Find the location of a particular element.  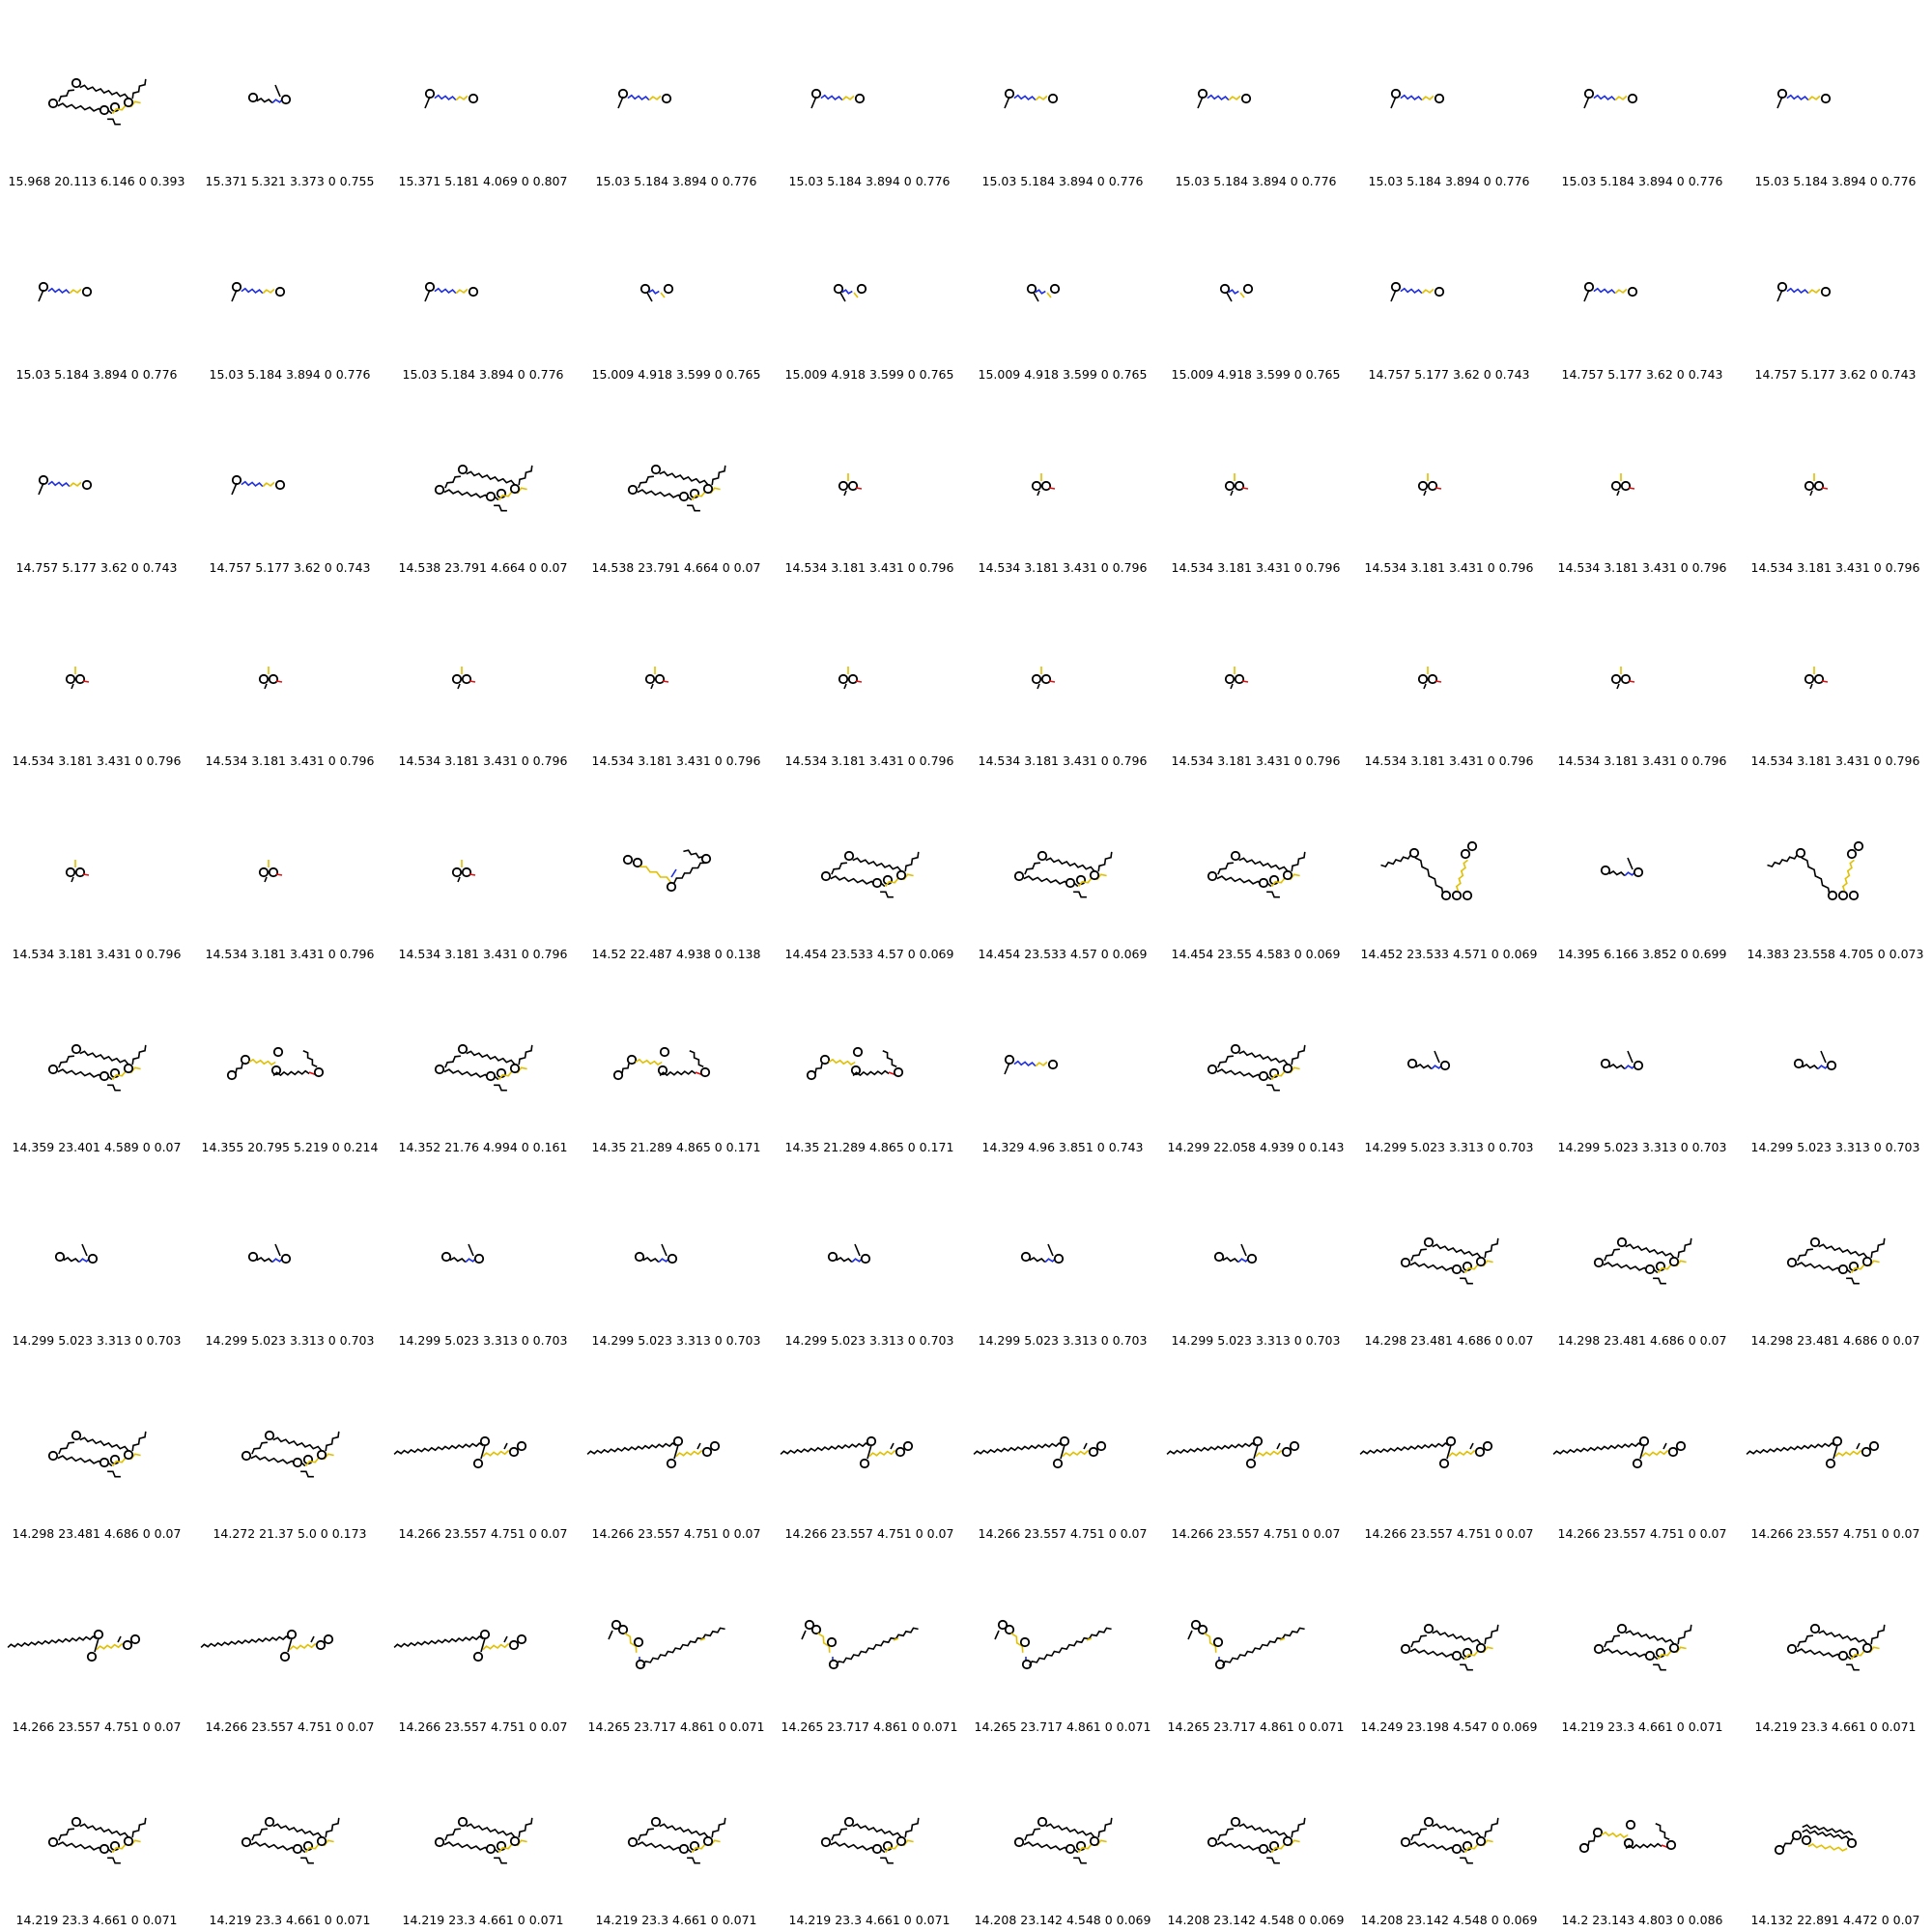

cell-score-label: 14.454 23.533 4.57 0 0.069 is located at coordinates (1063, 954).